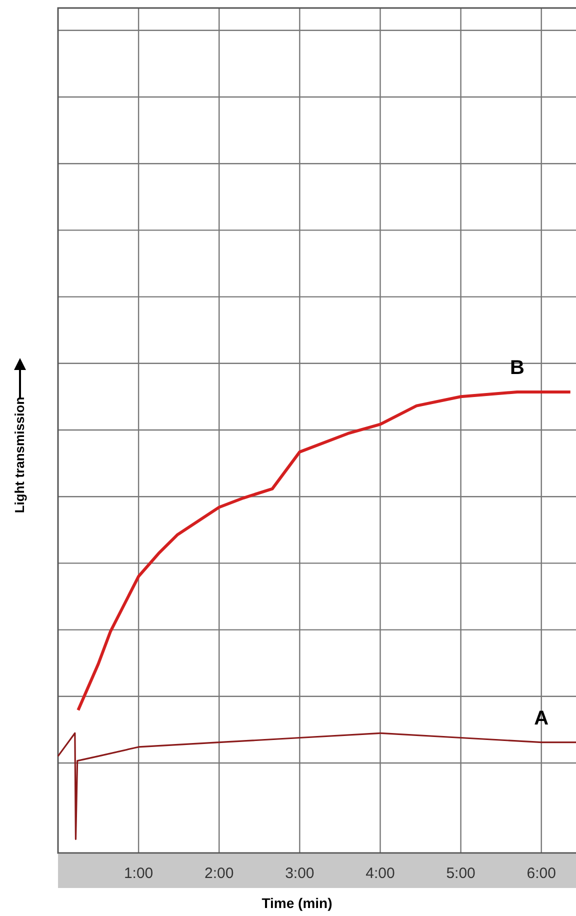  Describe the element at coordinates (517, 368) in the screenshot. I see `series-label: B` at that location.